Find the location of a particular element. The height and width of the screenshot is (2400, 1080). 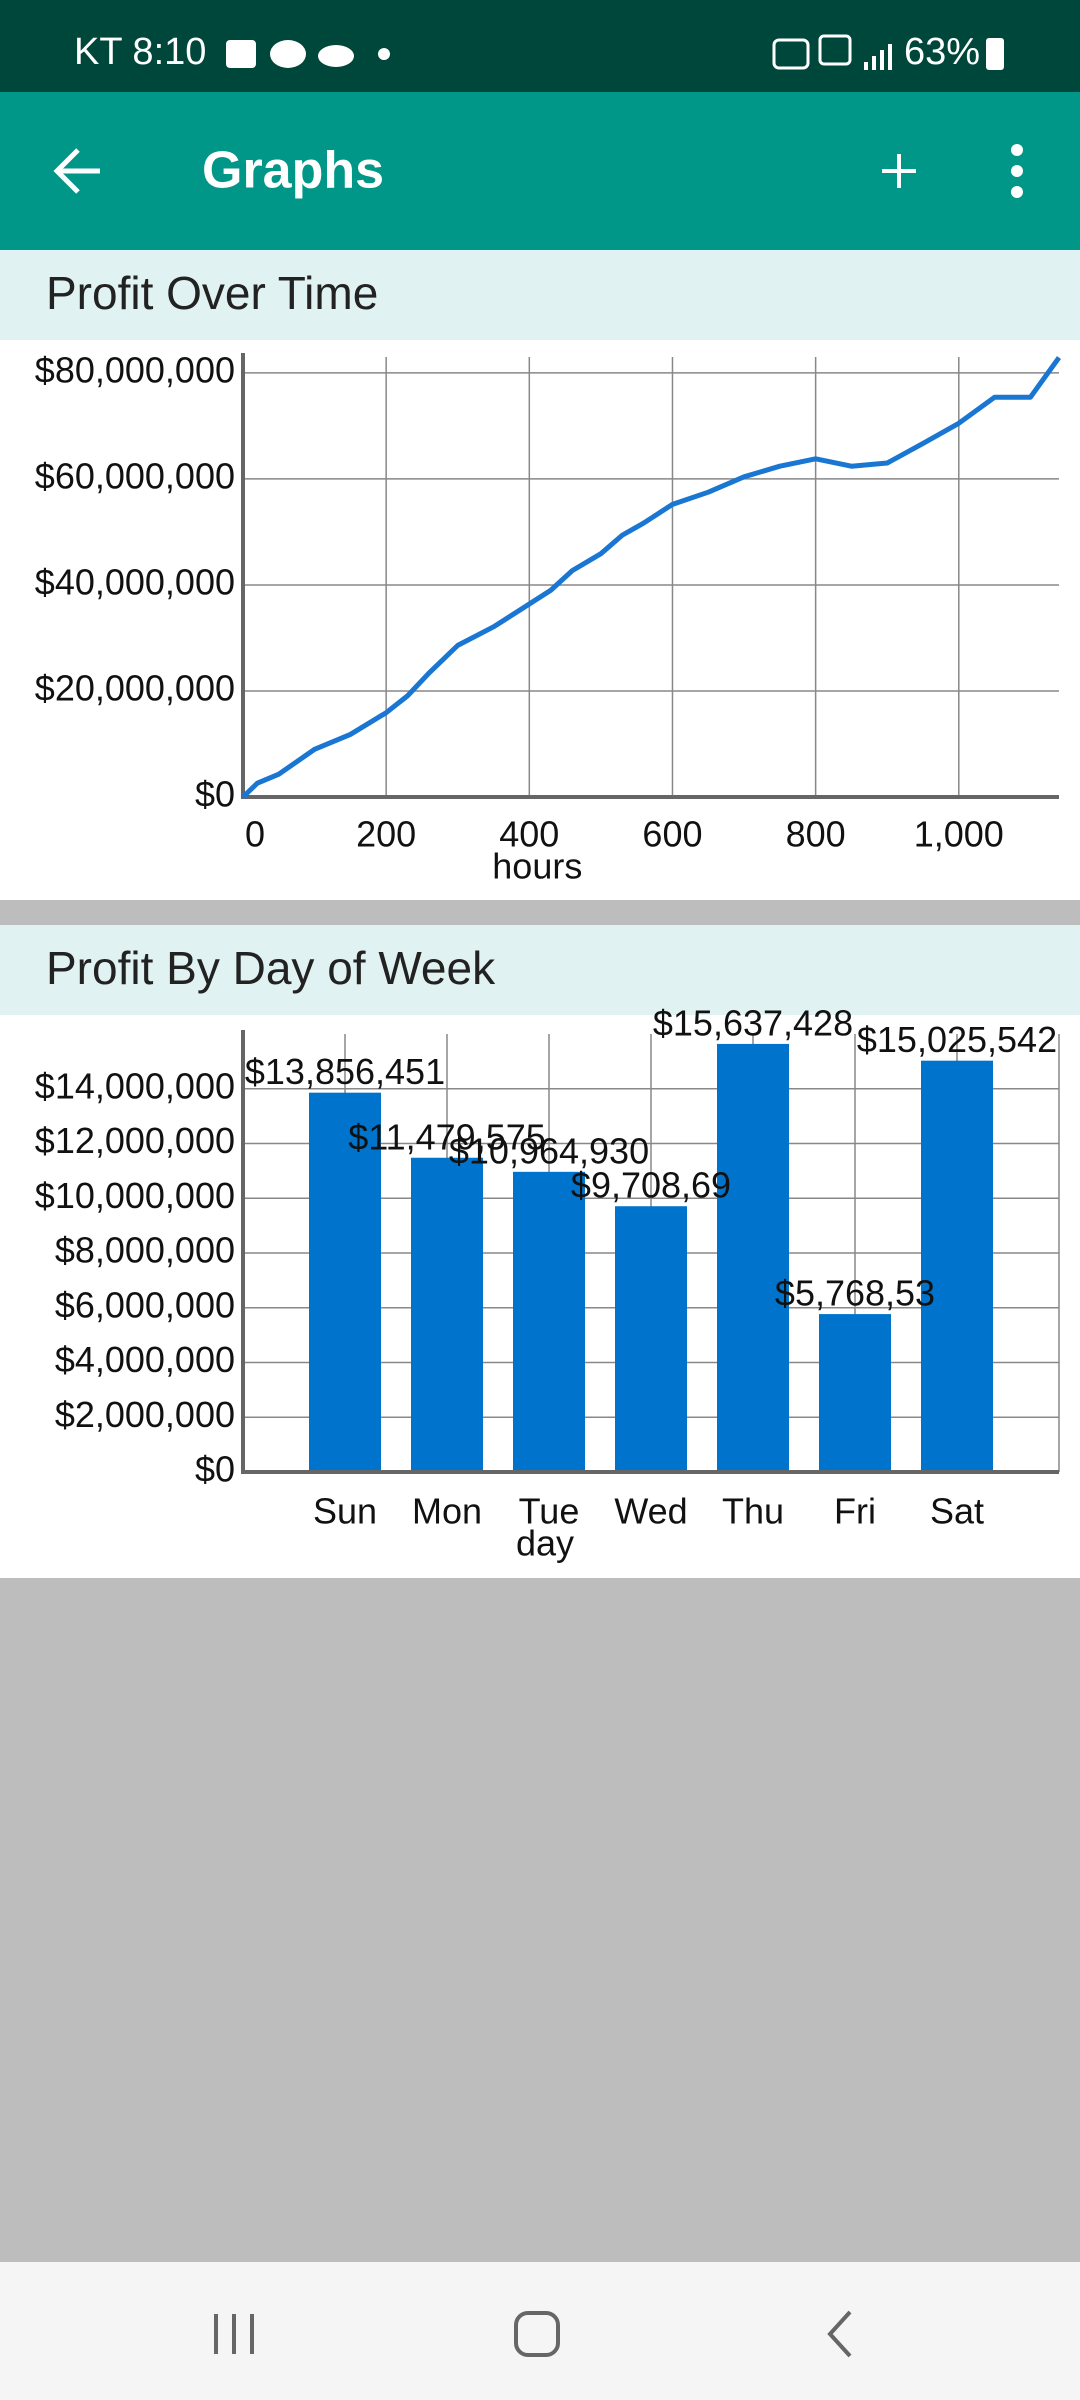

y-tick-label: $14,000,000 is located at coordinates (135, 1085).